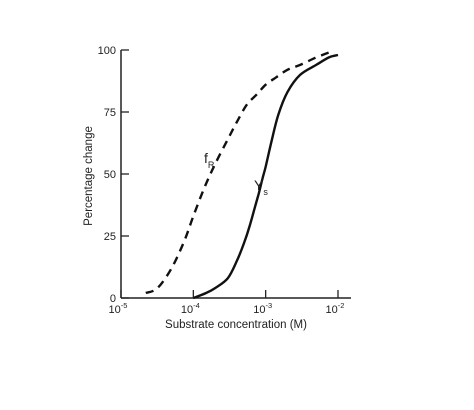 The image size is (474, 410). I want to click on x-tick-label: 10⁻³, so click(262, 308).